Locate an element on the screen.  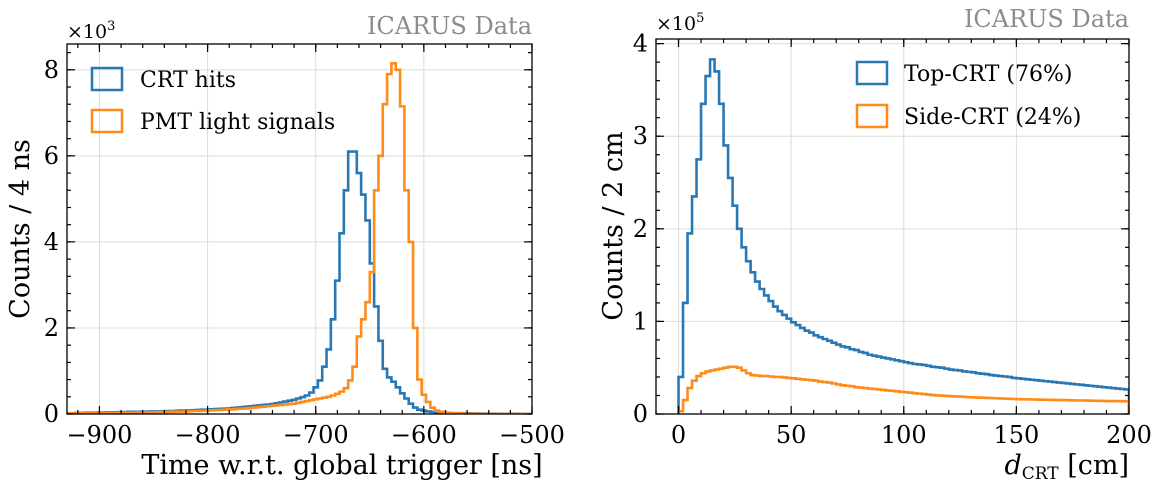
y-tick-label: 6 is located at coordinates (51, 156).